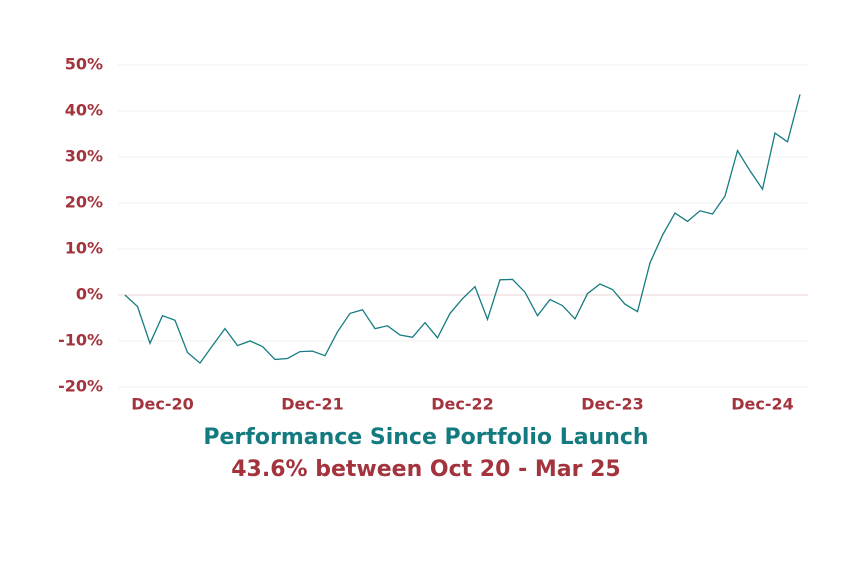 The image size is (852, 568). Describe the element at coordinates (84, 156) in the screenshot. I see `y-tick-label: 30%` at that location.